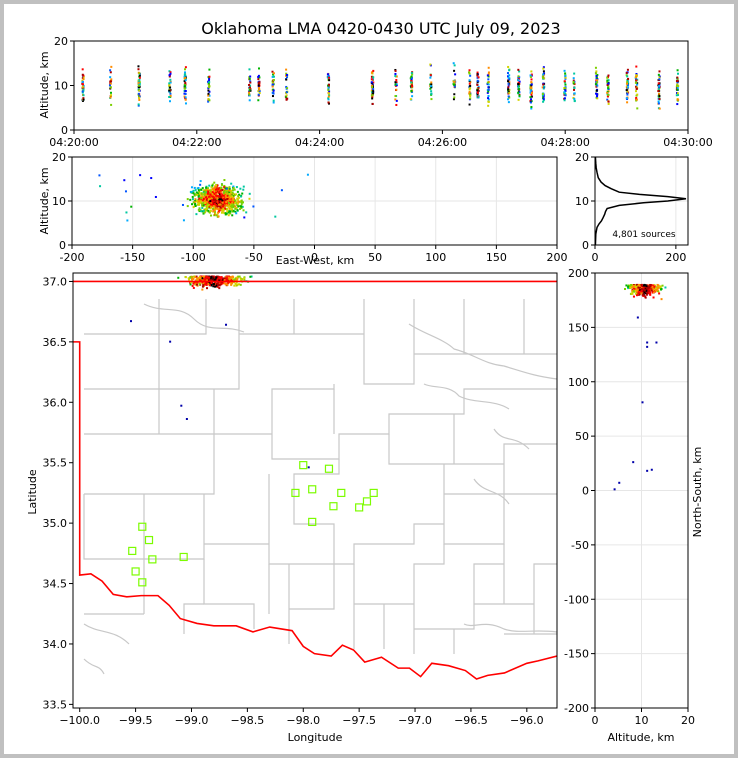  I want to click on x-tick-label: −97.0, so click(415, 720).